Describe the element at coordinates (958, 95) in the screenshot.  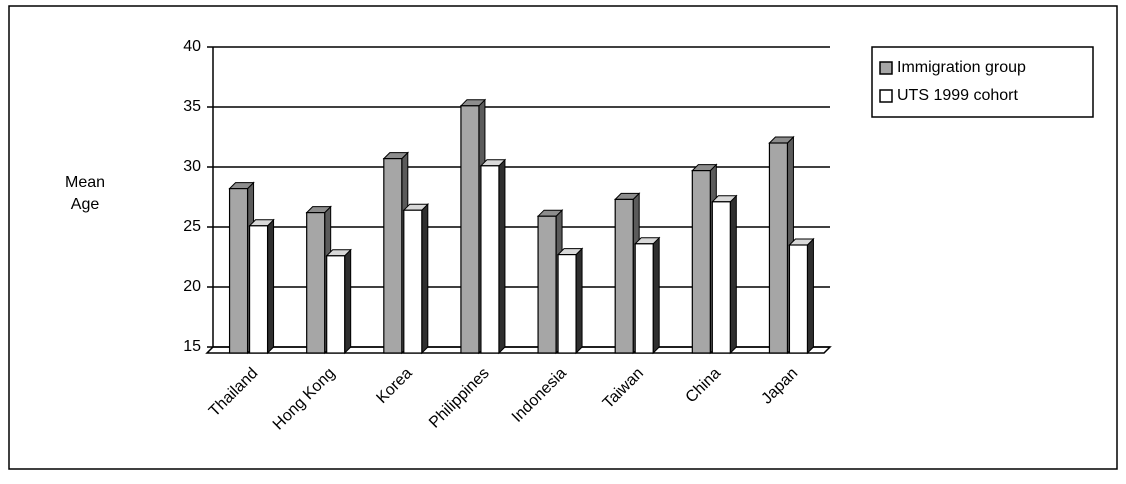
I see `legend-label: UTS 1999 cohort` at that location.